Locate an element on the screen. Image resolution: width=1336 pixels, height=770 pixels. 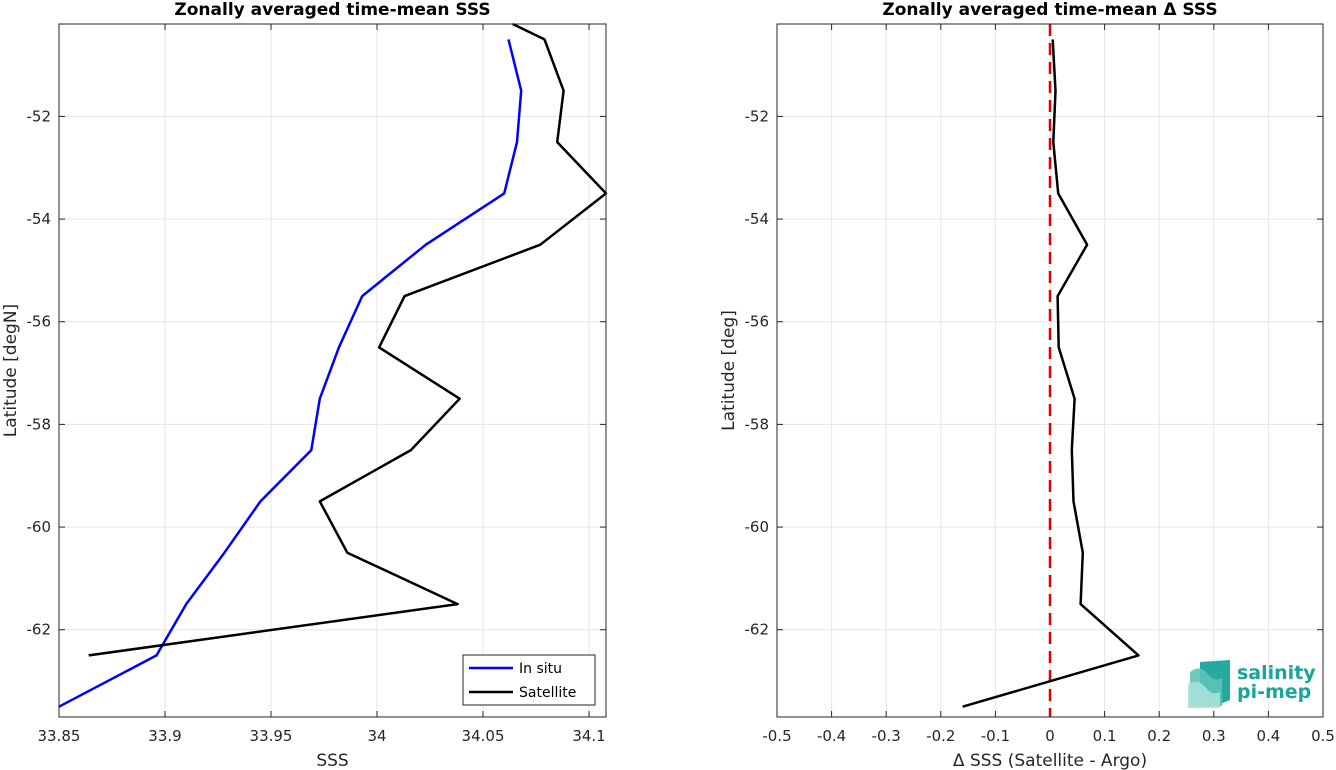
left-chart-title: Zonally averaged time-mean SSS is located at coordinates (332, 10).